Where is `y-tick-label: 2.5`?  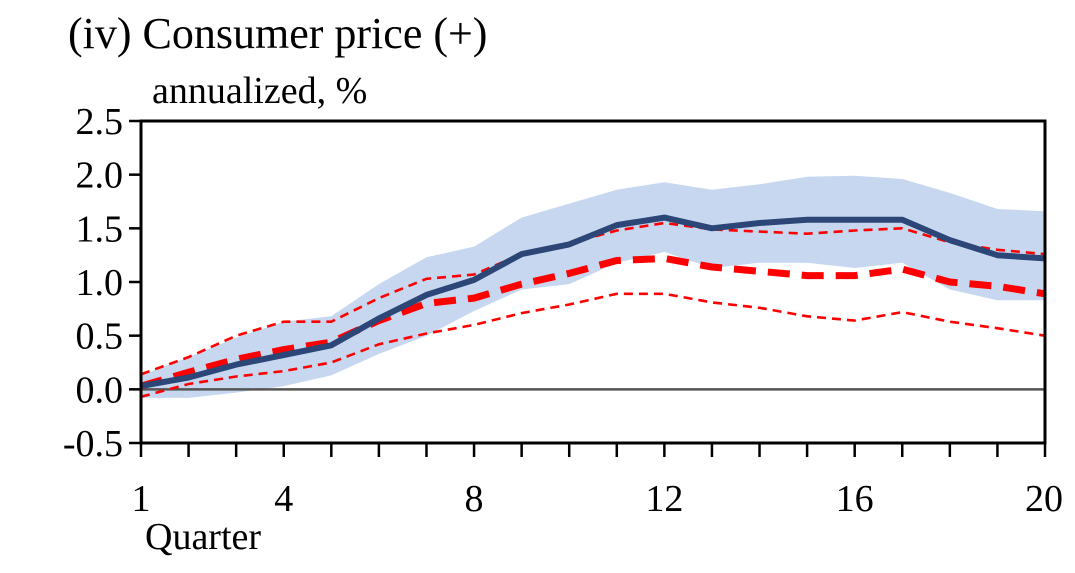
y-tick-label: 2.5 is located at coordinates (100, 122).